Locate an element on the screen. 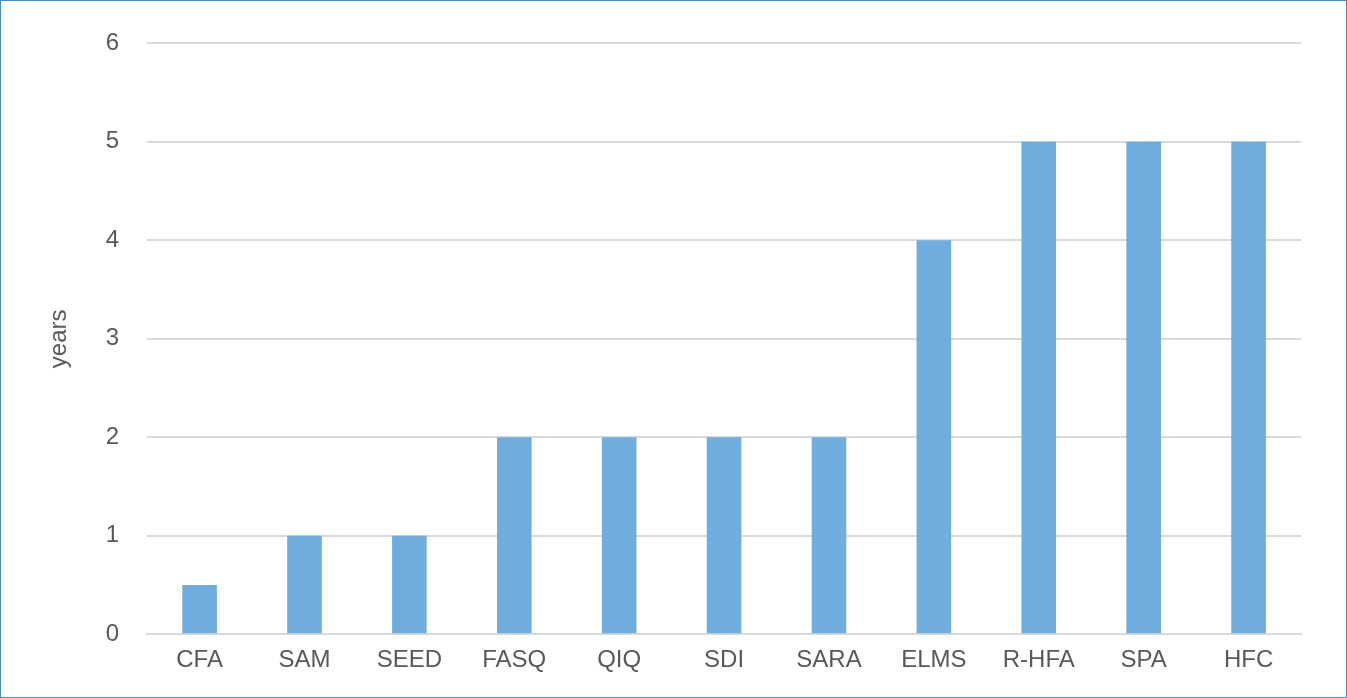 The width and height of the screenshot is (1347, 698). y-tick-label: 4 is located at coordinates (112, 238).